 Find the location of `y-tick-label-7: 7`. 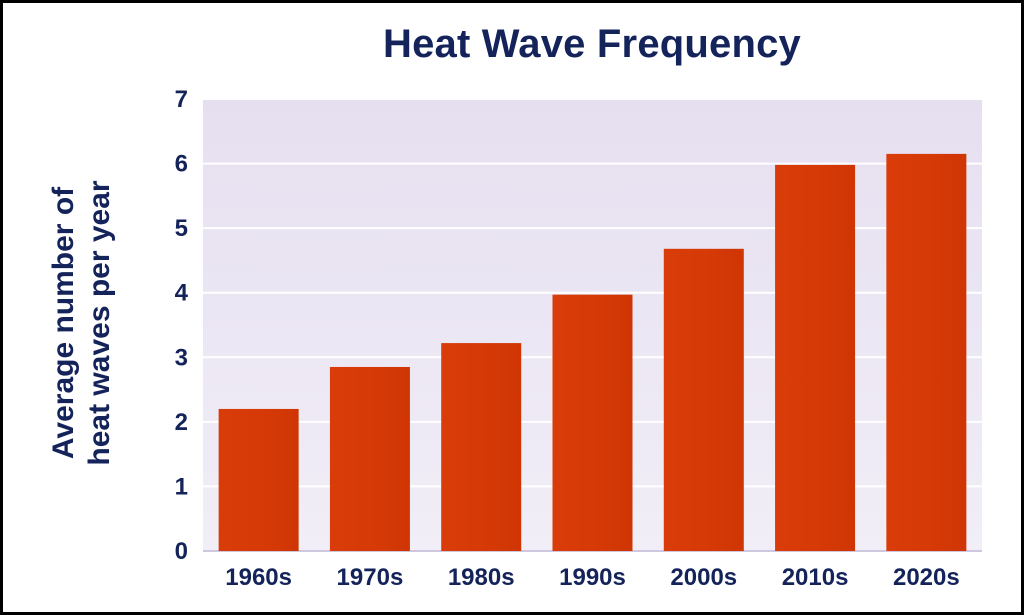

y-tick-label-7: 7 is located at coordinates (181, 99).